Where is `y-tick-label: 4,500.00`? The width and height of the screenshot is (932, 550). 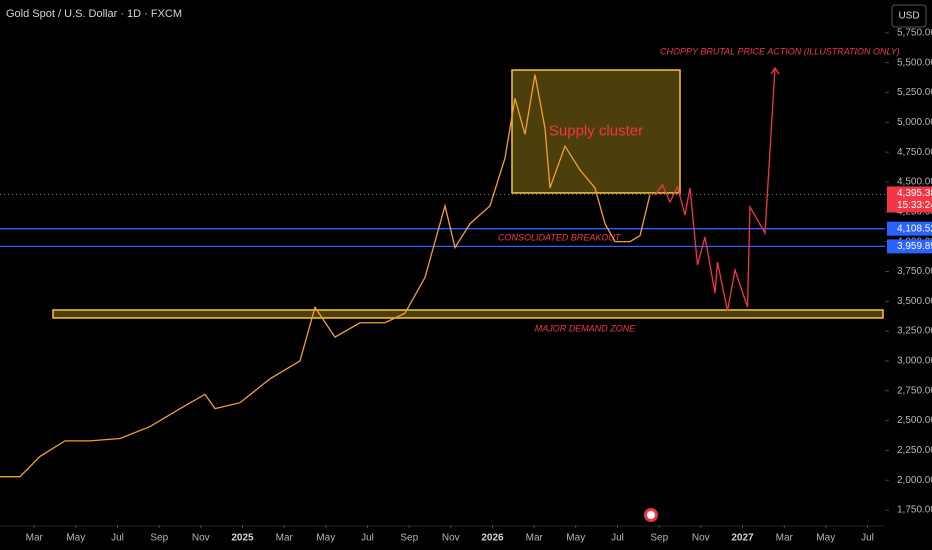
y-tick-label: 4,500.00 is located at coordinates (914, 182).